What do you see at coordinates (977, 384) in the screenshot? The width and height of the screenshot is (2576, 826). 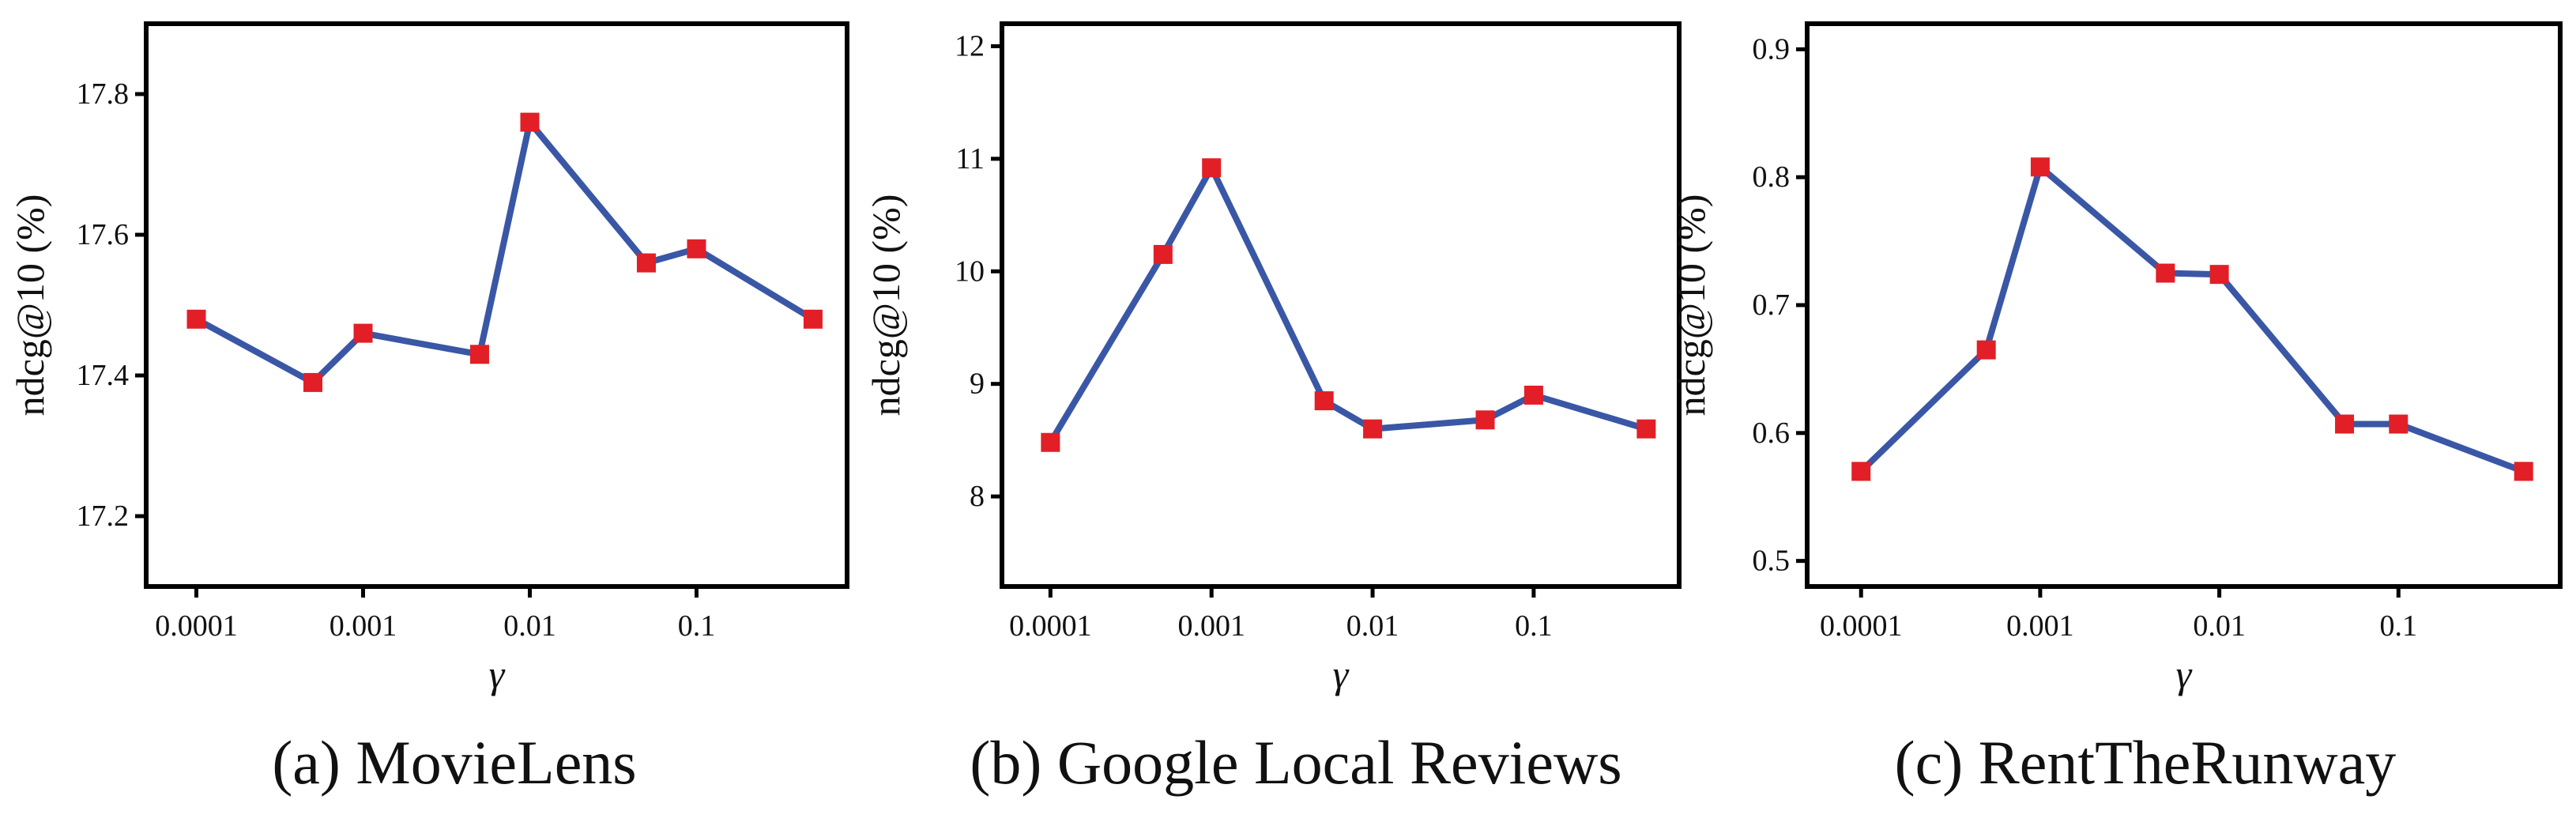 I see `chart-1-y-tick-label: 9` at bounding box center [977, 384].